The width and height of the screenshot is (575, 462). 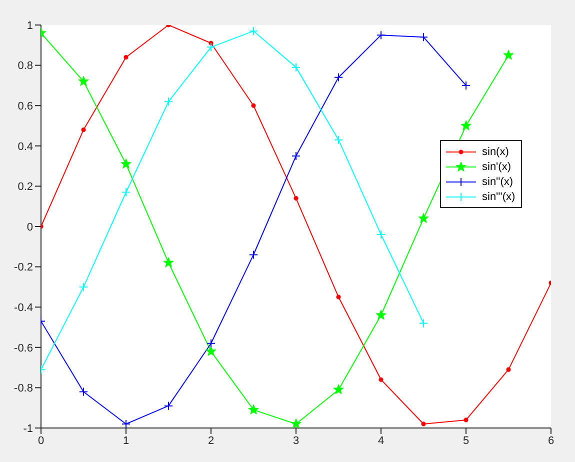 What do you see at coordinates (23, 308) in the screenshot?
I see `y-tick-label: -0.4` at bounding box center [23, 308].